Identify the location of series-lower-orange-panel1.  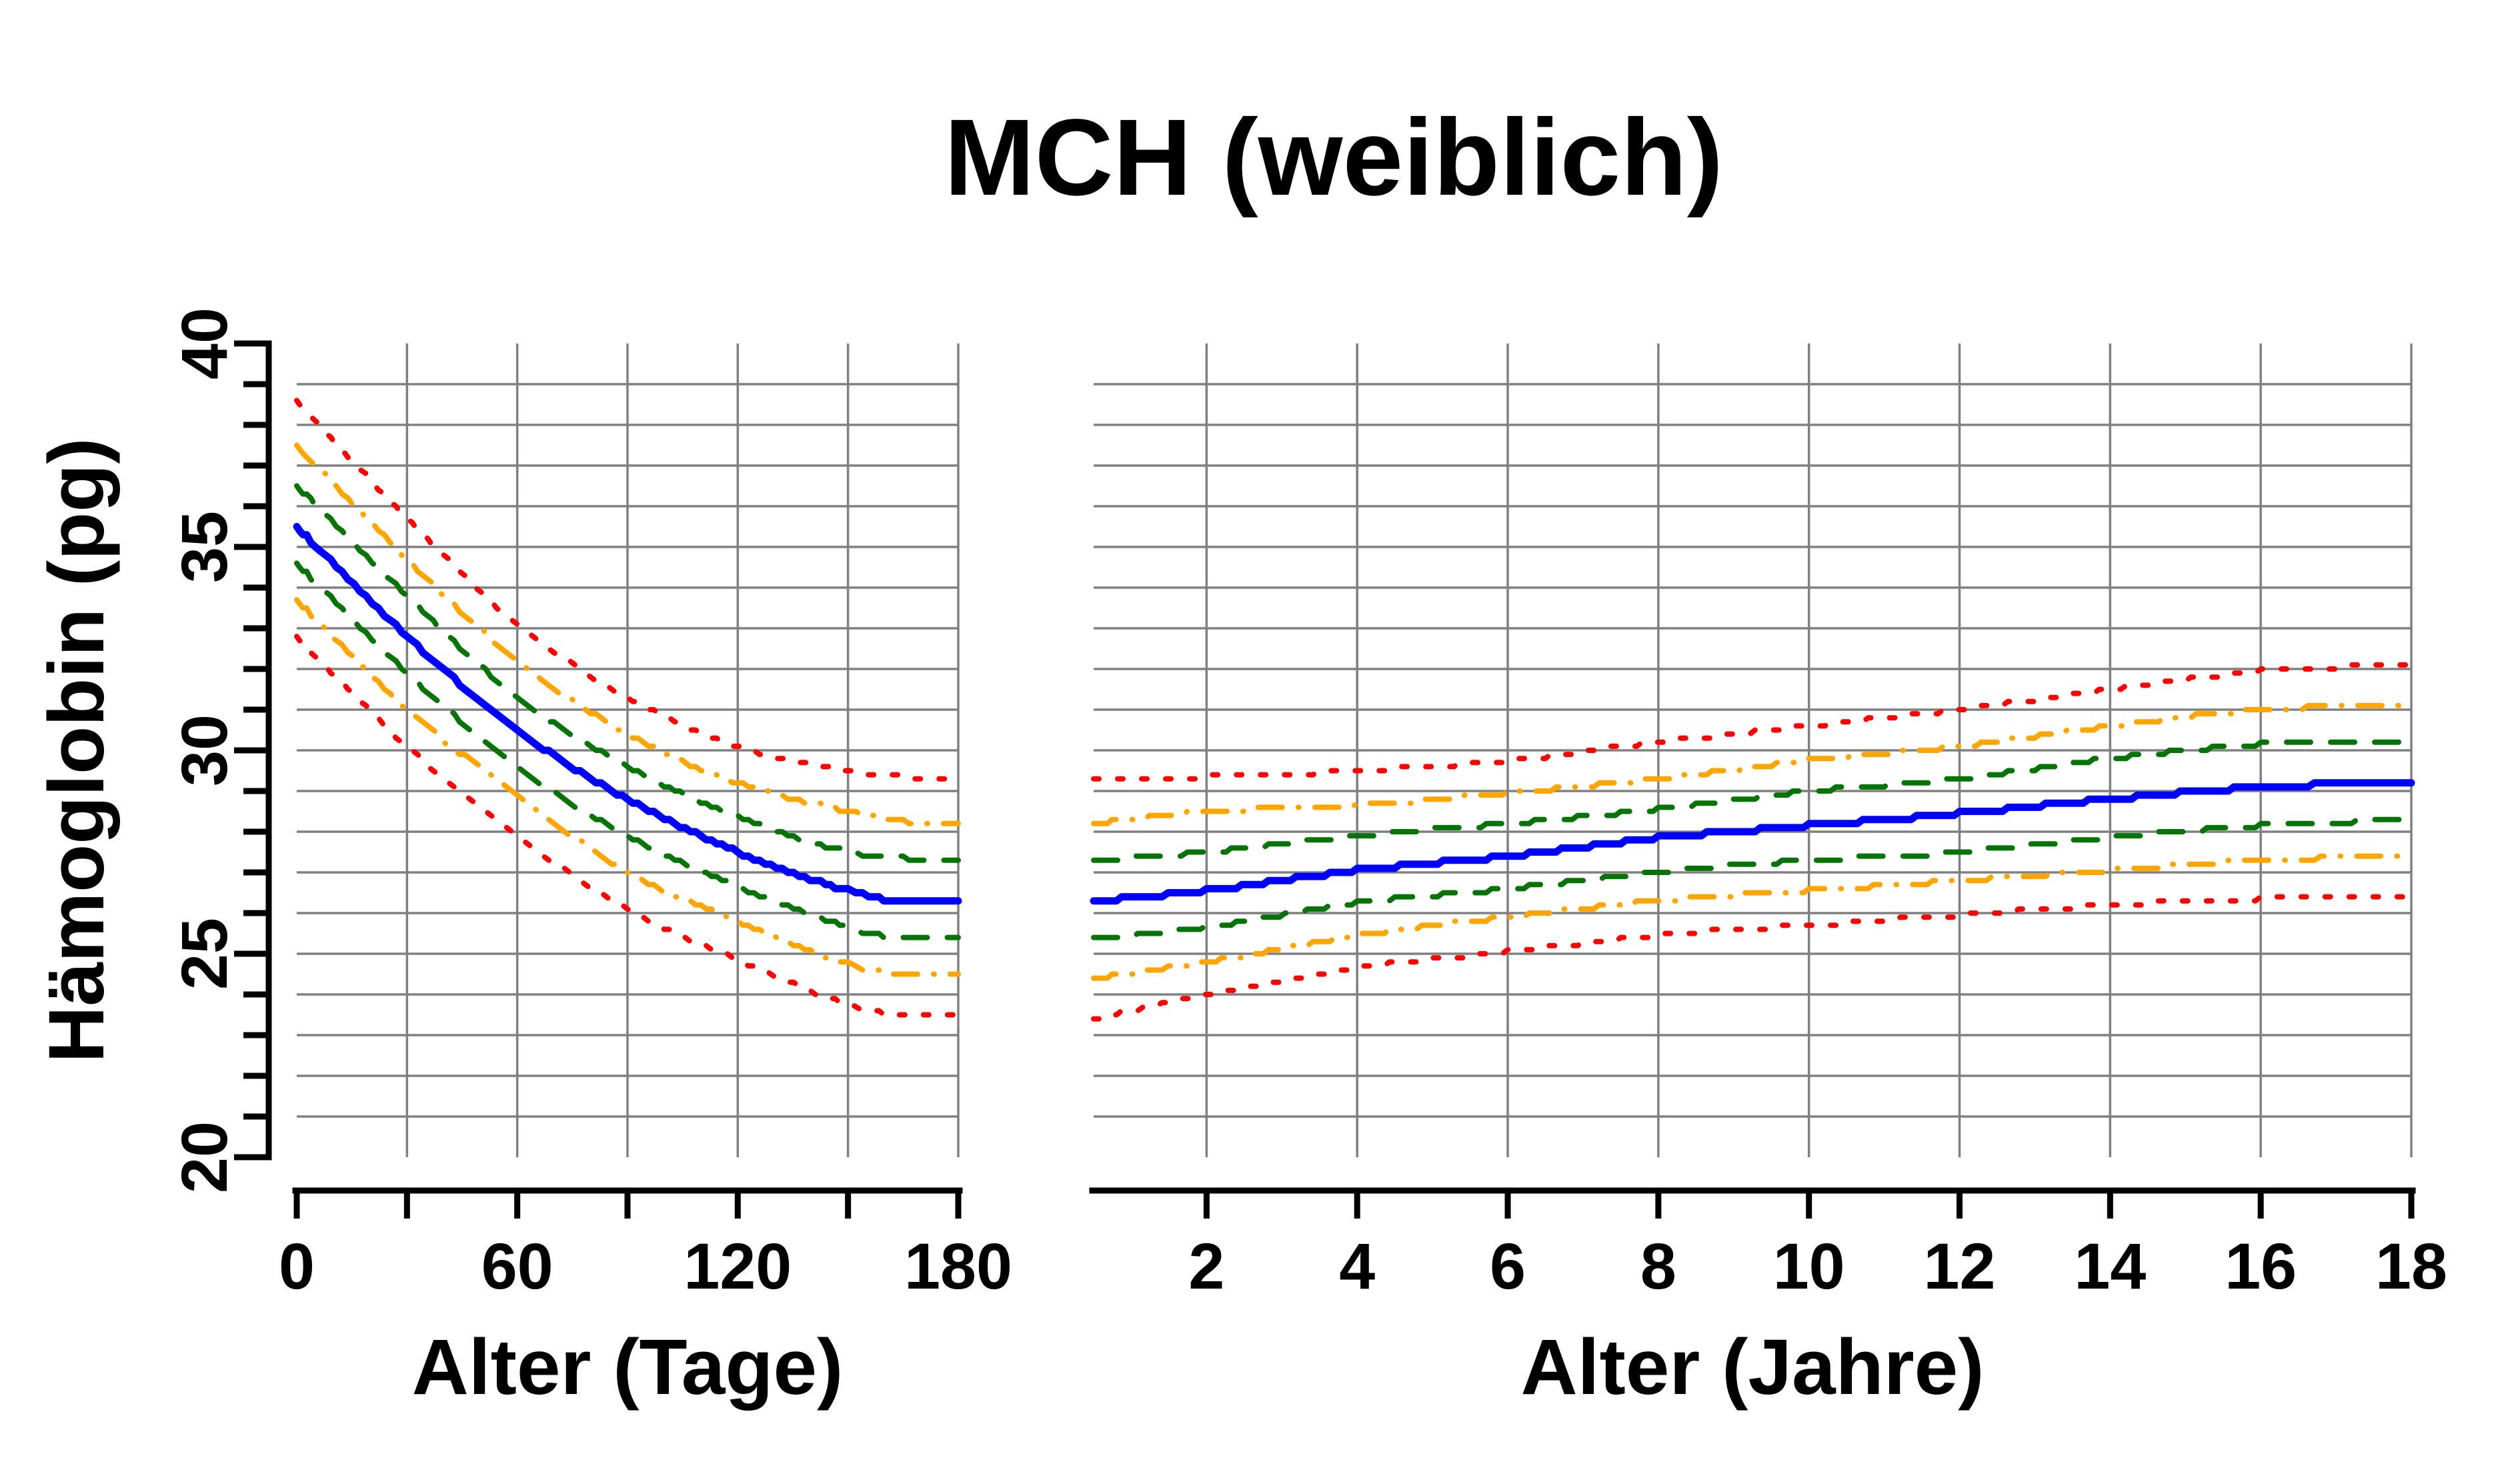
(1752, 917).